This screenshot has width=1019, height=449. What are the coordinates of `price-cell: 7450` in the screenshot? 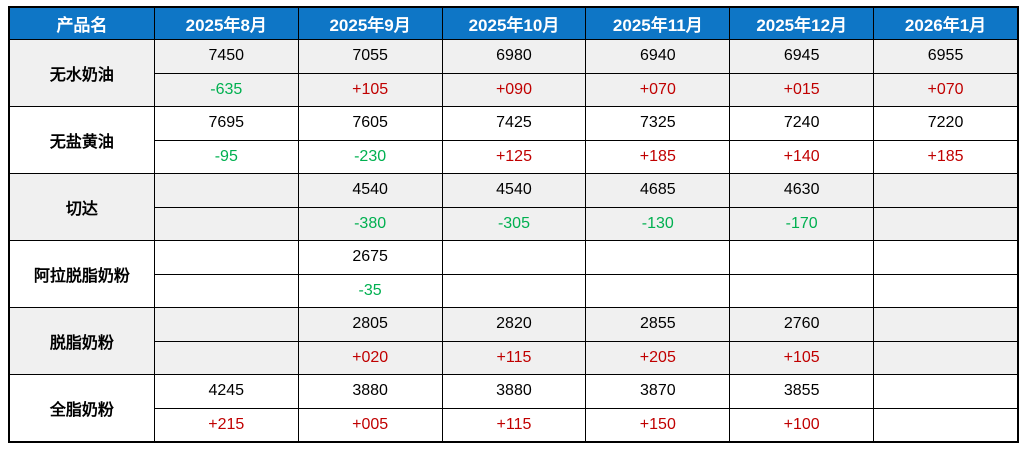 It's located at (226, 56).